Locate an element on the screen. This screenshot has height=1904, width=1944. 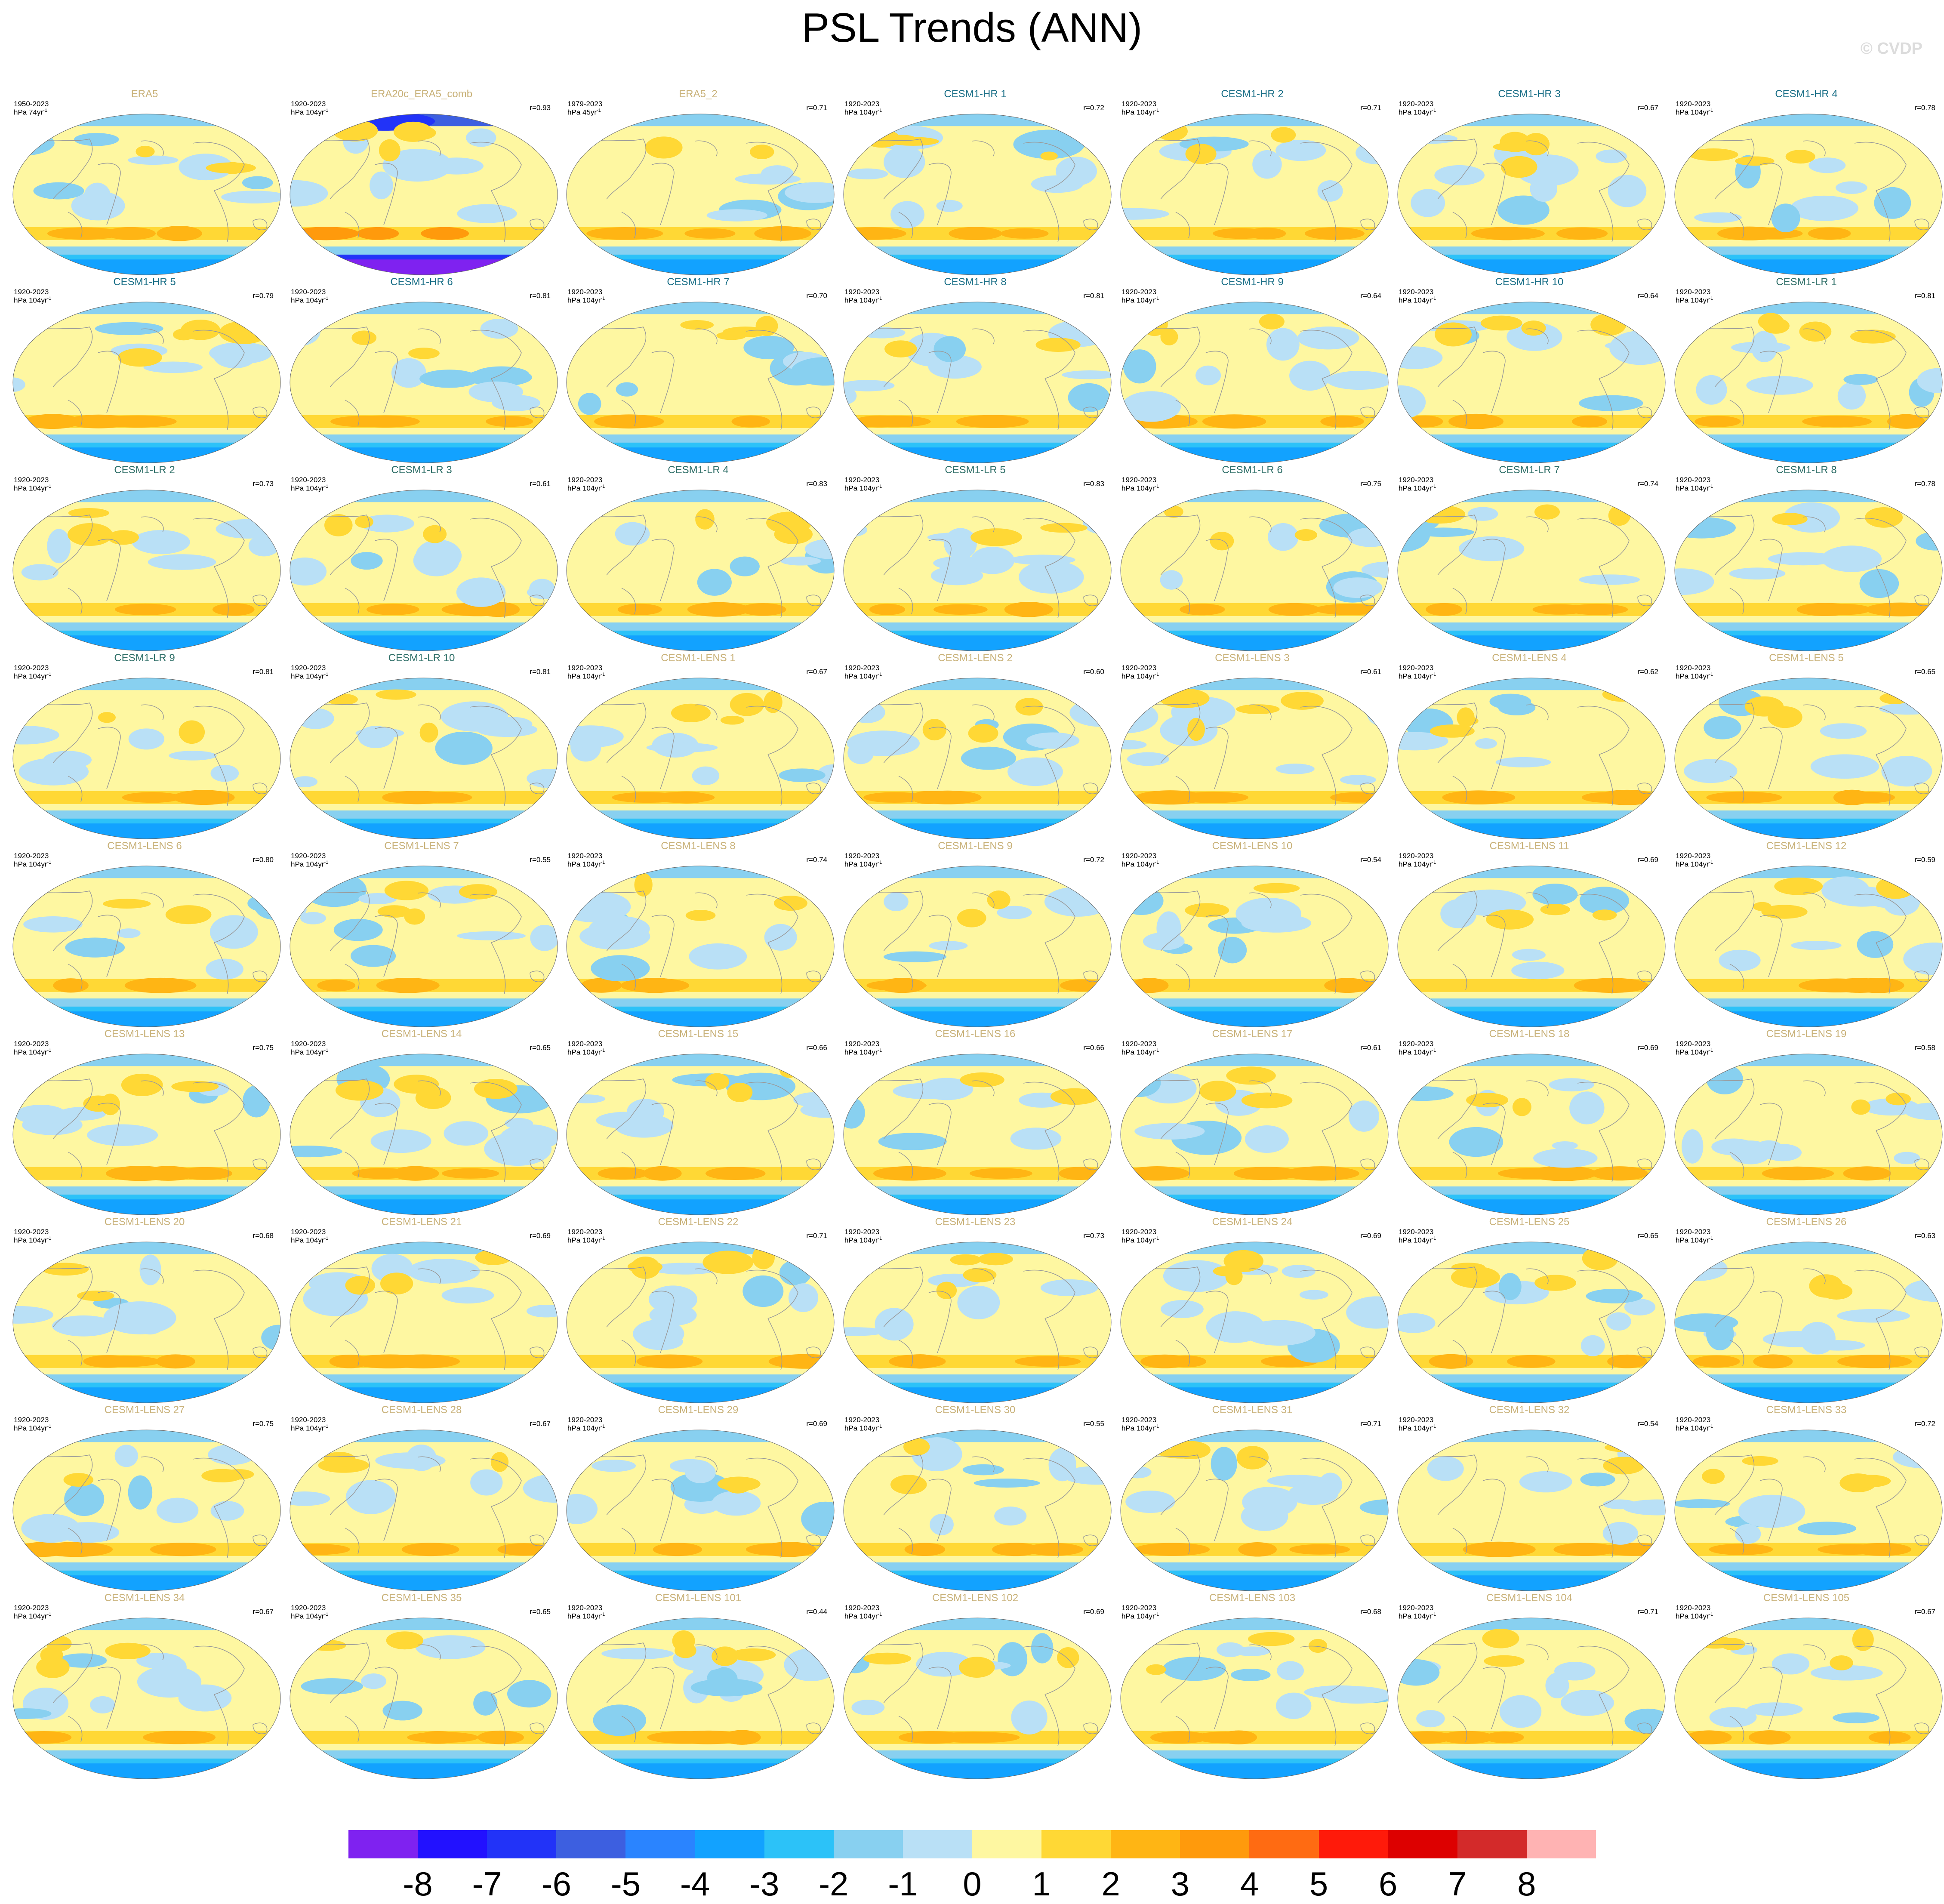
panel-correlation: r=0.74 is located at coordinates (1647, 484).